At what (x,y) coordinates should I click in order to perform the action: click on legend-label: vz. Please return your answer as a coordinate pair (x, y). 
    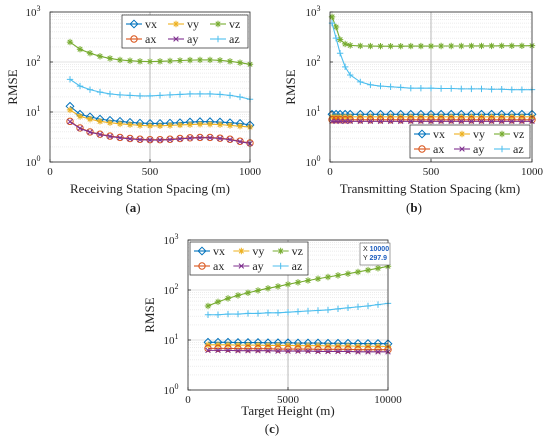
    Looking at the image, I should click on (518, 134).